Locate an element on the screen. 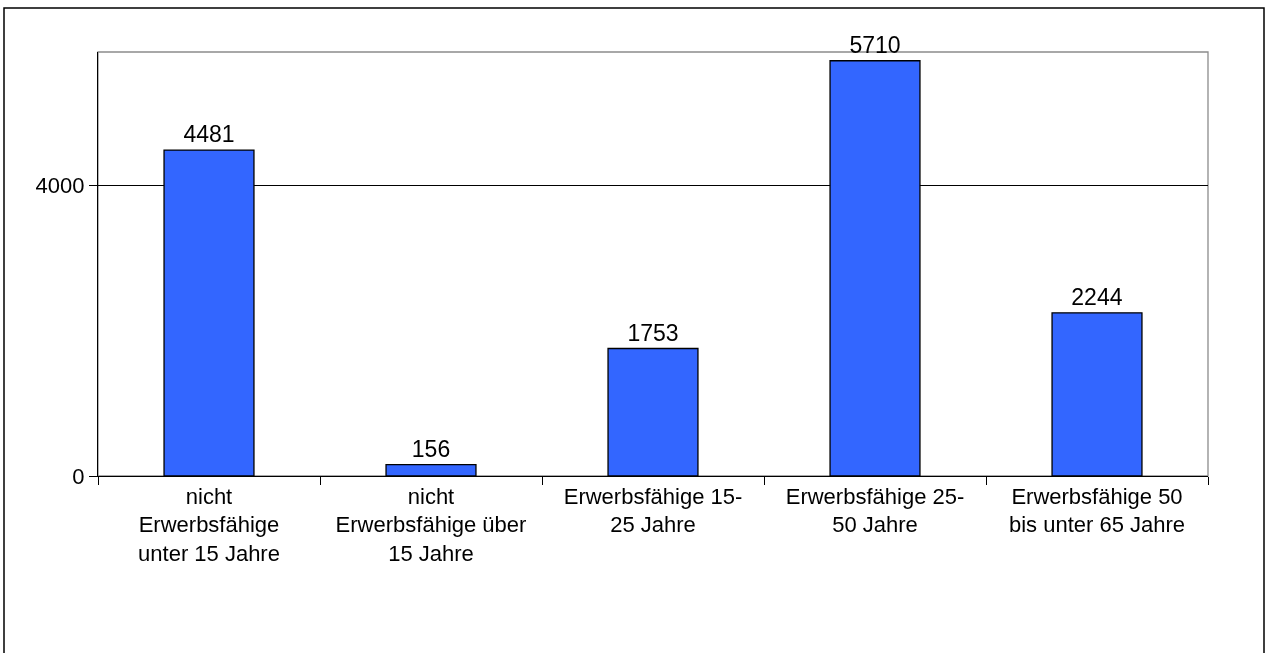  y-tick-label: 0 is located at coordinates (78, 476).